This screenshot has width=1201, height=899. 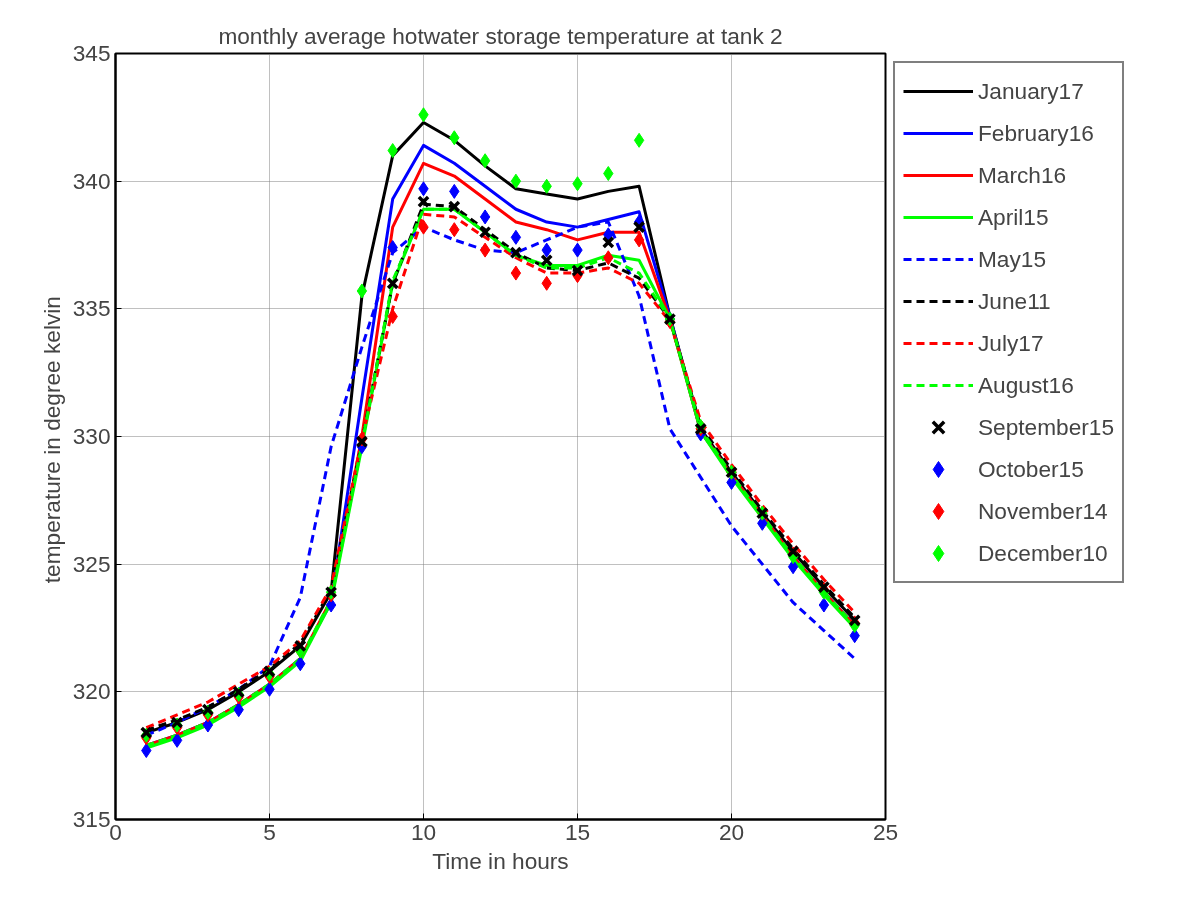 I want to click on legend-label: April15, so click(x=1013, y=217).